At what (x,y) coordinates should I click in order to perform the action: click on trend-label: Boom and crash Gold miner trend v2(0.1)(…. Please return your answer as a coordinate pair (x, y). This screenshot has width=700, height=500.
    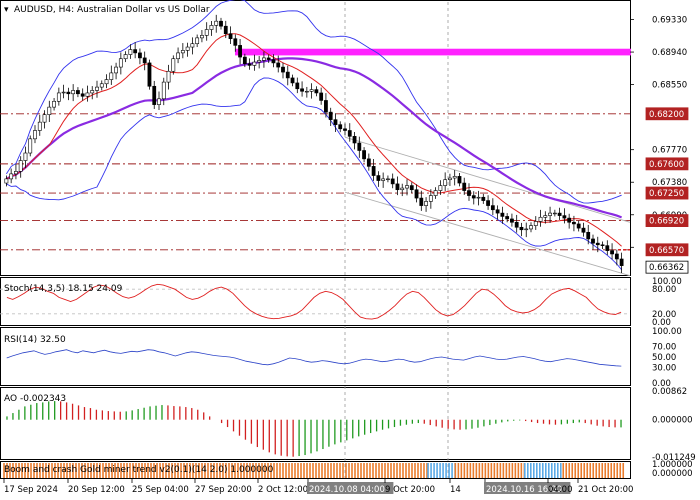
    Looking at the image, I should click on (139, 470).